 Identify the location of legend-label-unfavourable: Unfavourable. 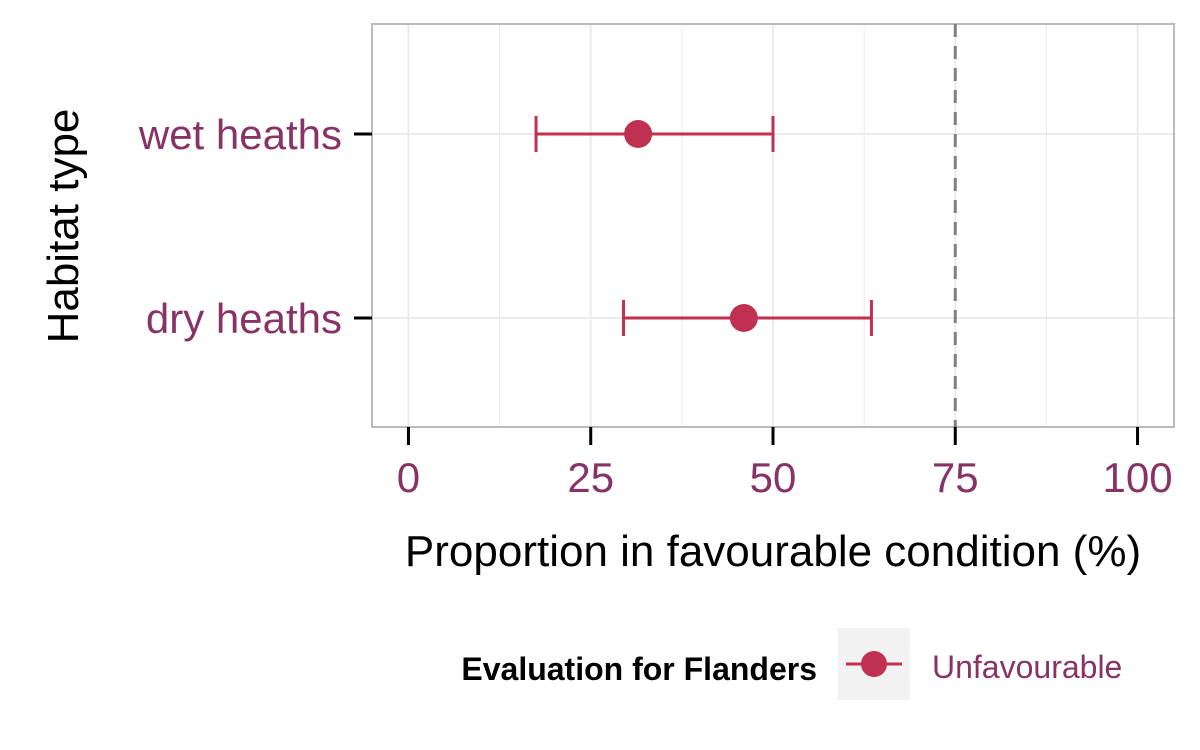
(1027, 667).